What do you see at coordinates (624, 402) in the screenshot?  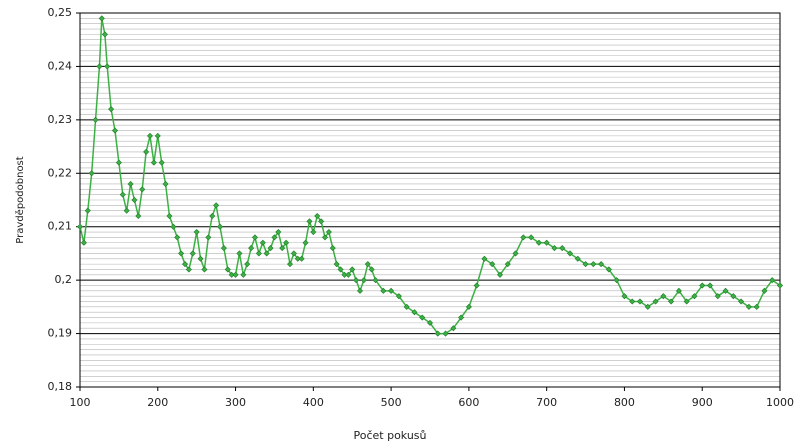 I see `x-tick-label: 800` at bounding box center [624, 402].